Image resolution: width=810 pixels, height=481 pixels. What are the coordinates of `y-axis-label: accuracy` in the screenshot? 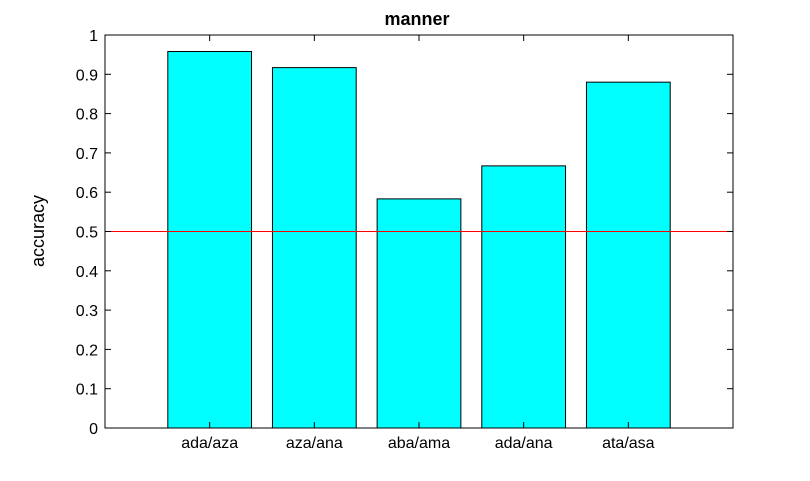 It's located at (38, 231).